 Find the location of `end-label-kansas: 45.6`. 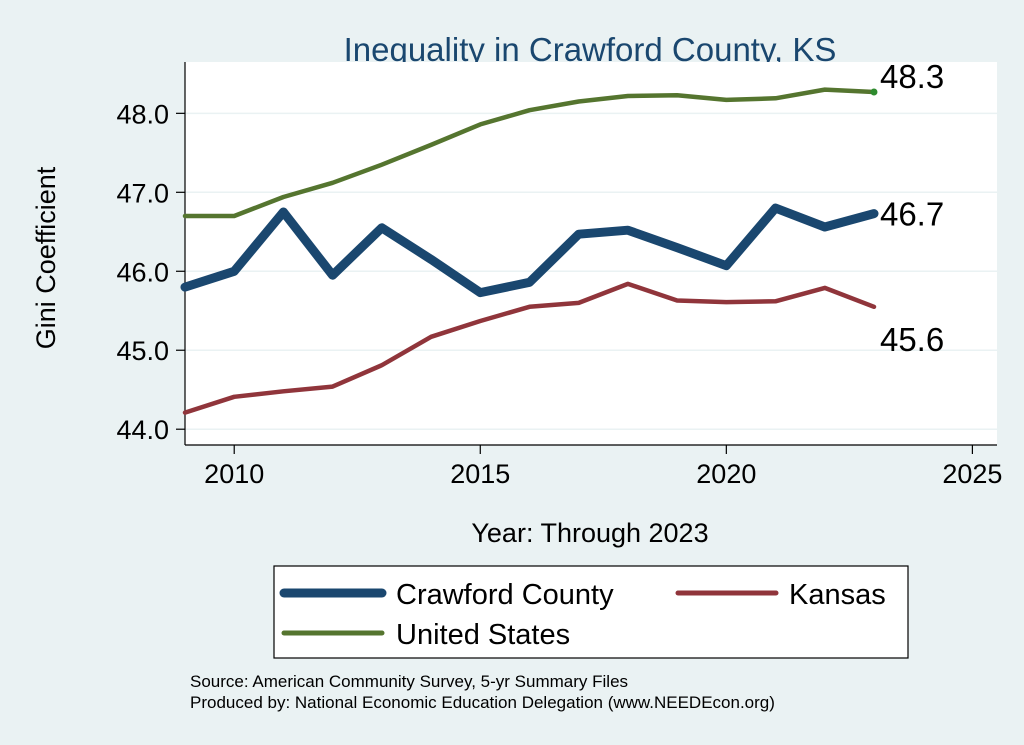

end-label-kansas: 45.6 is located at coordinates (912, 339).